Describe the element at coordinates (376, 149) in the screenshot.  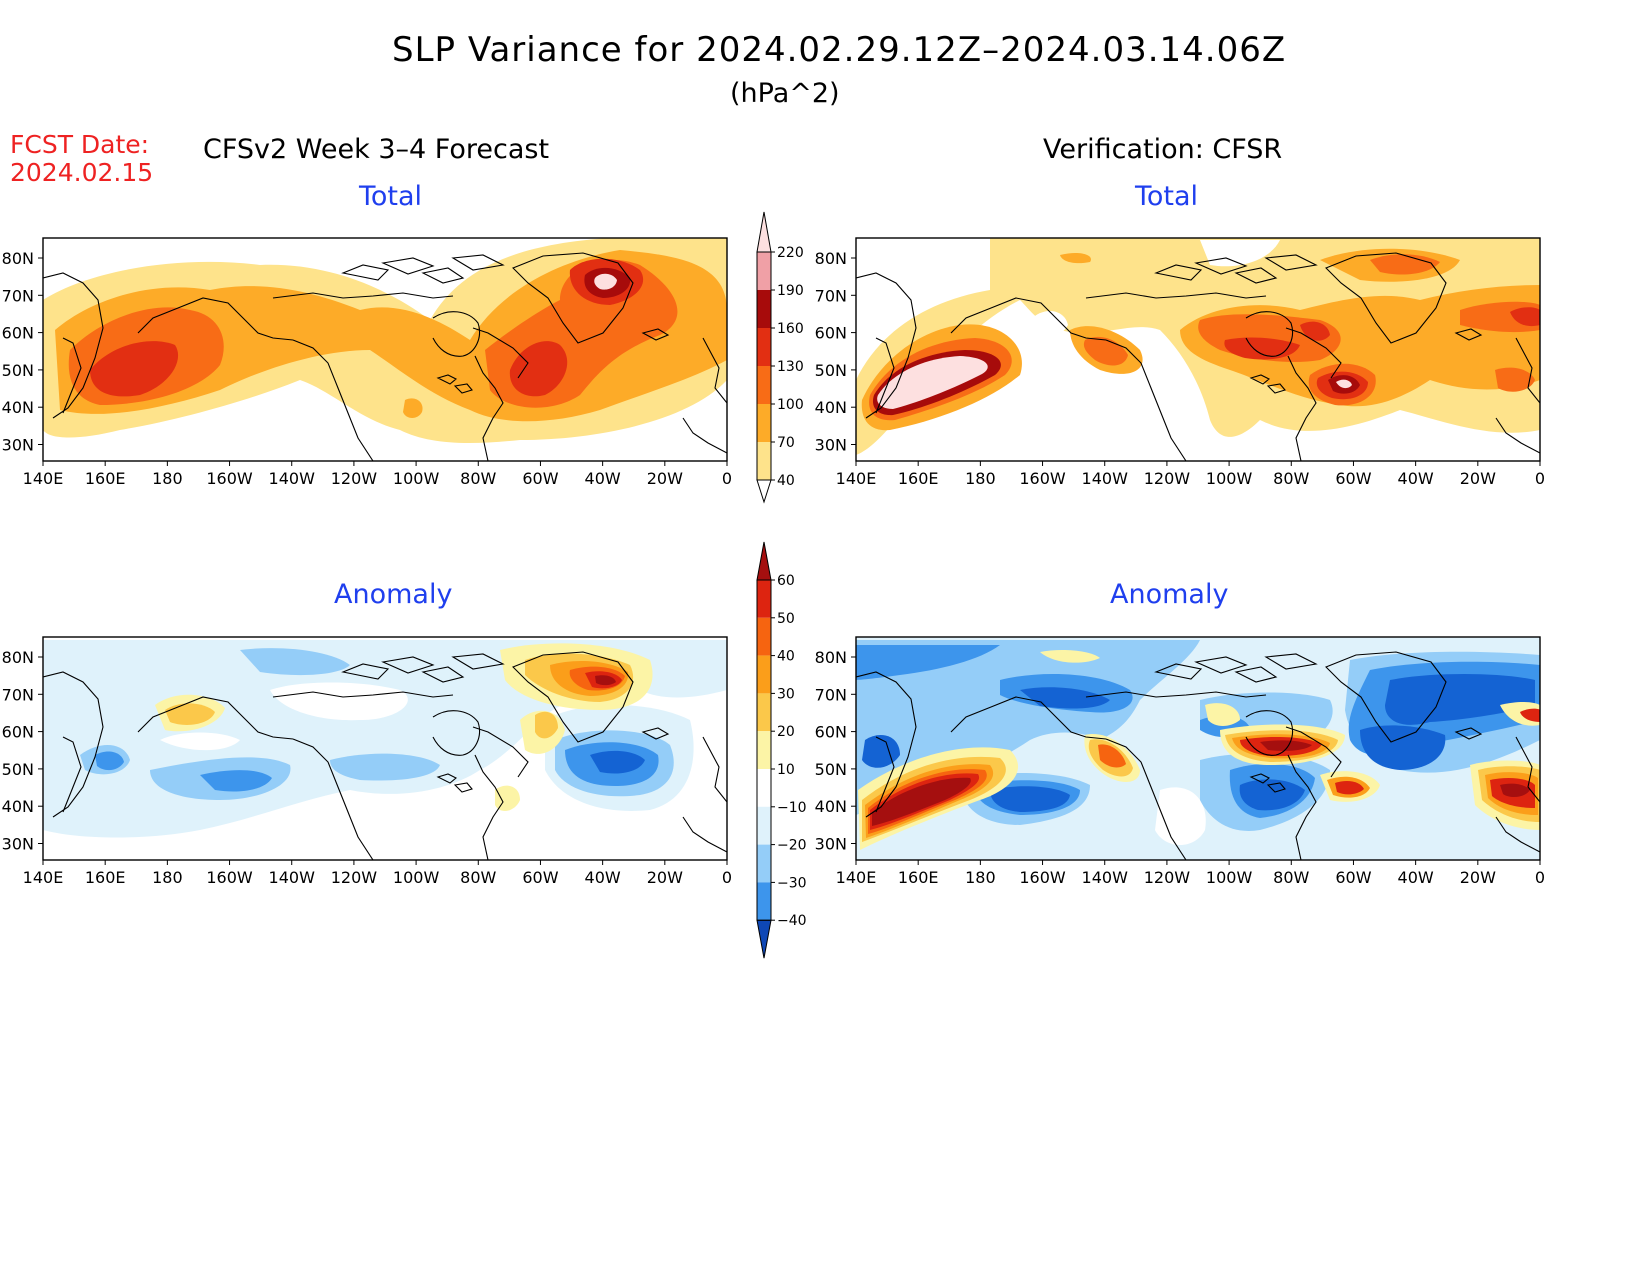
I see `forecast-column-title: CFSv2 Week 3–4 Forecast` at that location.